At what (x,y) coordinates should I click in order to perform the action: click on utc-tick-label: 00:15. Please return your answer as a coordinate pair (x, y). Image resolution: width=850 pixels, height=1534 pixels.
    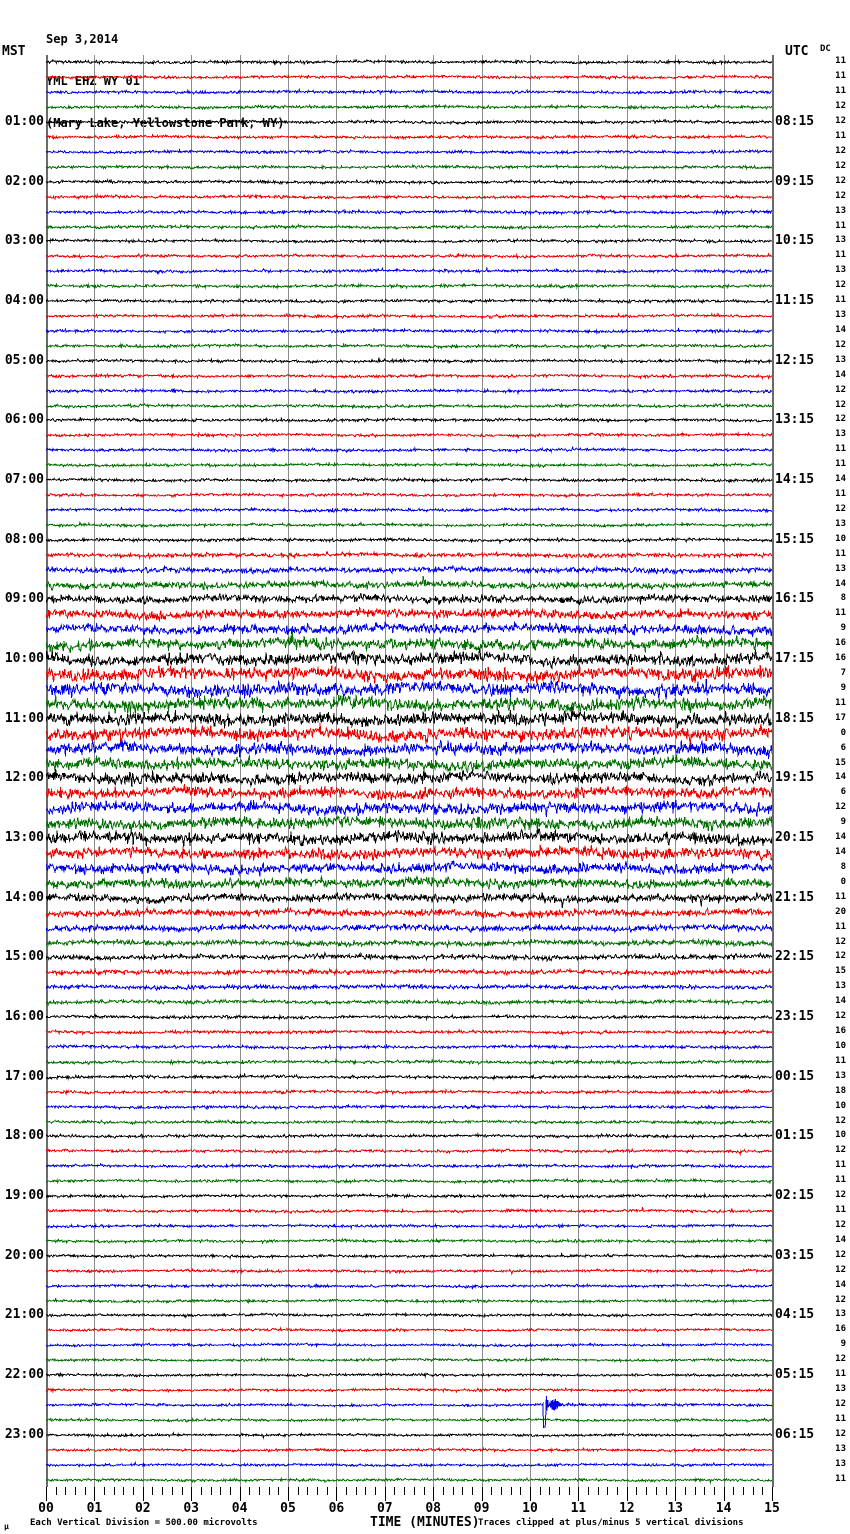
    Looking at the image, I should click on (795, 1076).